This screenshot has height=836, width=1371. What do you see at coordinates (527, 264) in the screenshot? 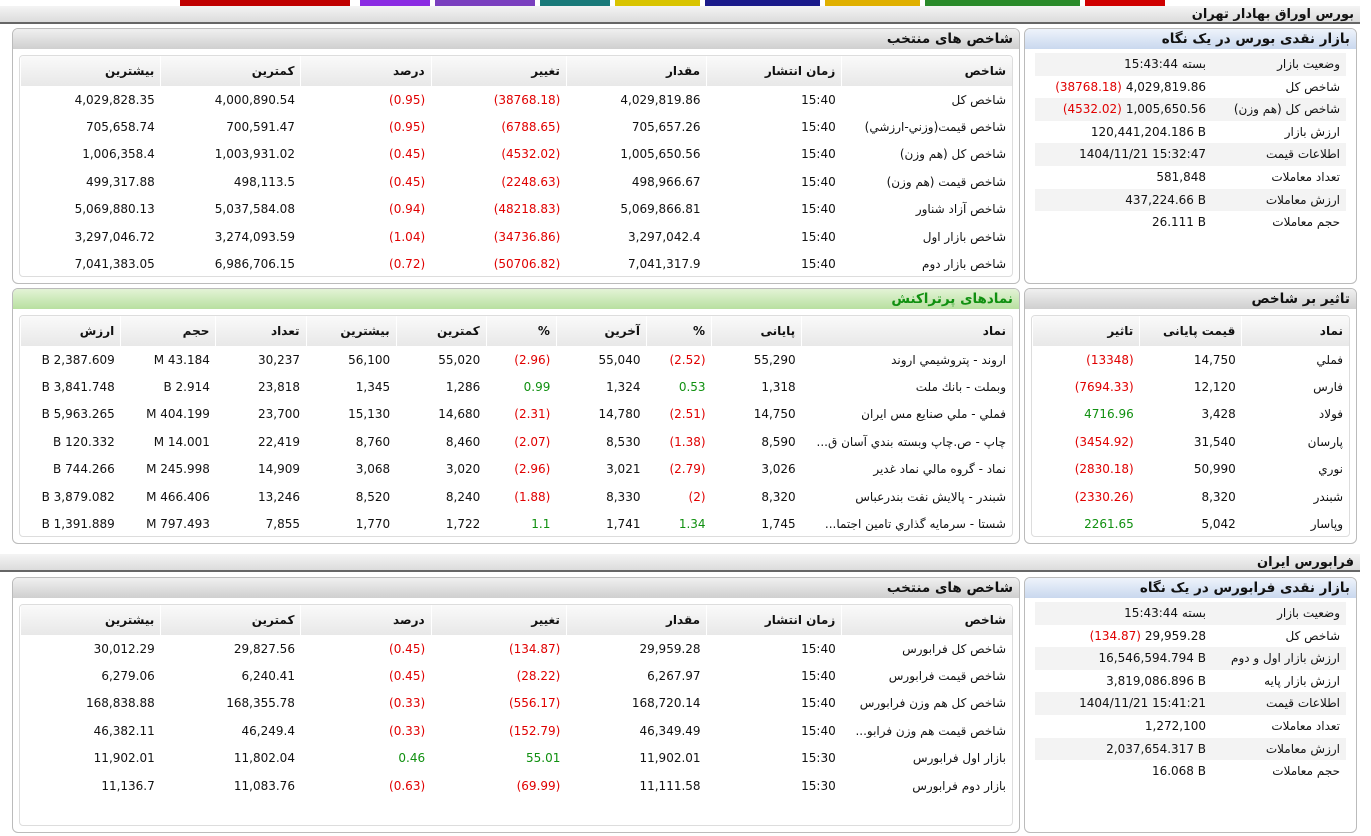
I see `cell: (50706.82)` at bounding box center [527, 264].